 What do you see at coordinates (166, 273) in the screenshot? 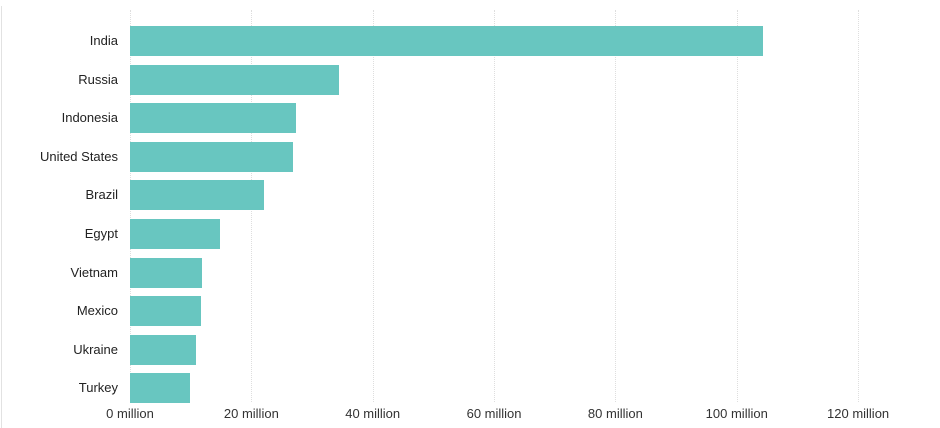
I see `bar-vietnam` at bounding box center [166, 273].